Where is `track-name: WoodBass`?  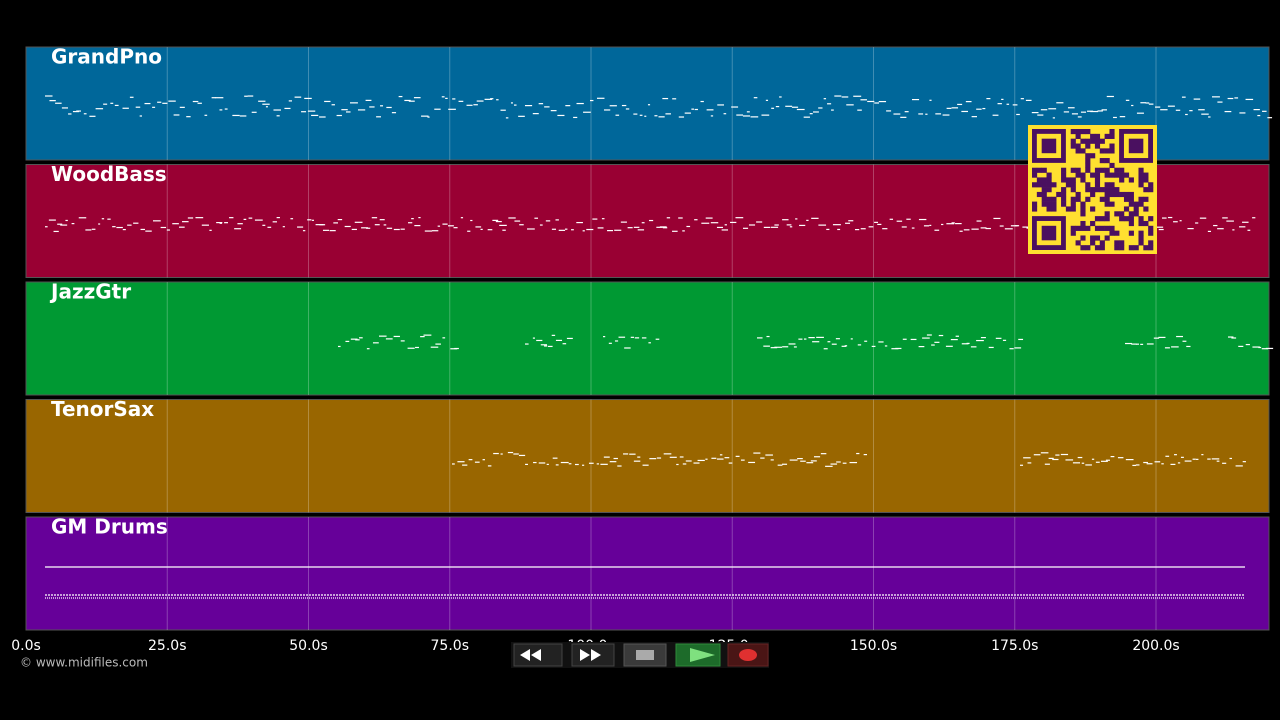 track-name: WoodBass is located at coordinates (109, 174).